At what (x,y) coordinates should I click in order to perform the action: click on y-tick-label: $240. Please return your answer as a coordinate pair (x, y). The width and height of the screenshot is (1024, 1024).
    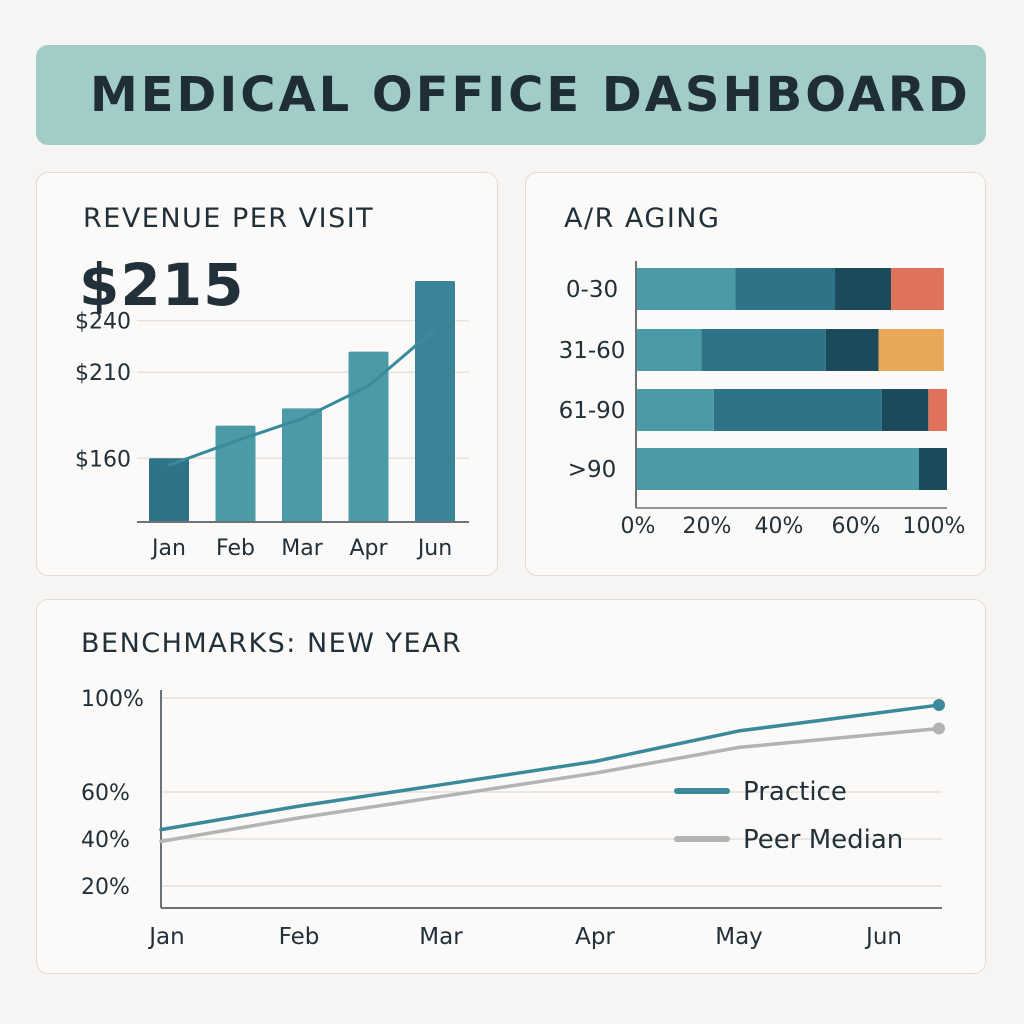
    Looking at the image, I should click on (103, 322).